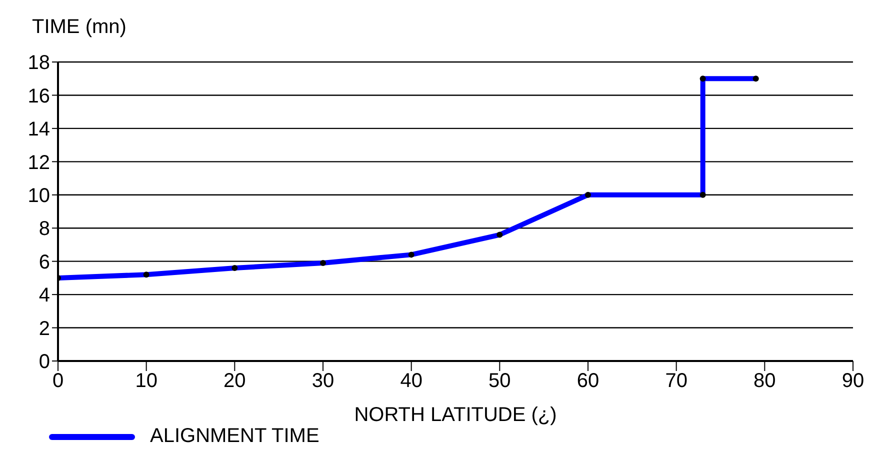 This screenshot has width=876, height=456. I want to click on y-axis-title: TIME (mn), so click(79, 27).